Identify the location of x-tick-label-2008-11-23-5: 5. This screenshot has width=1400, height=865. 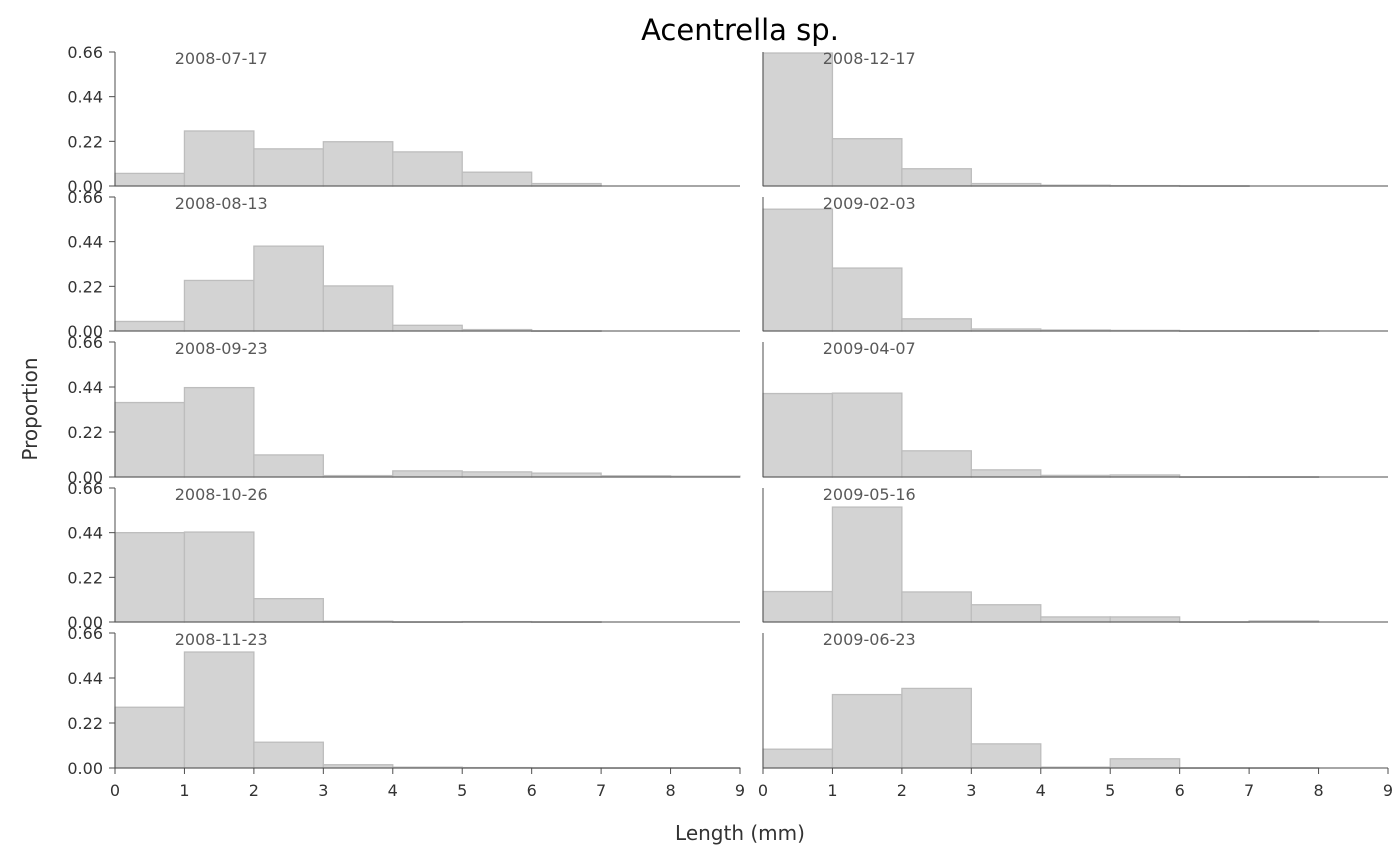
(462, 790).